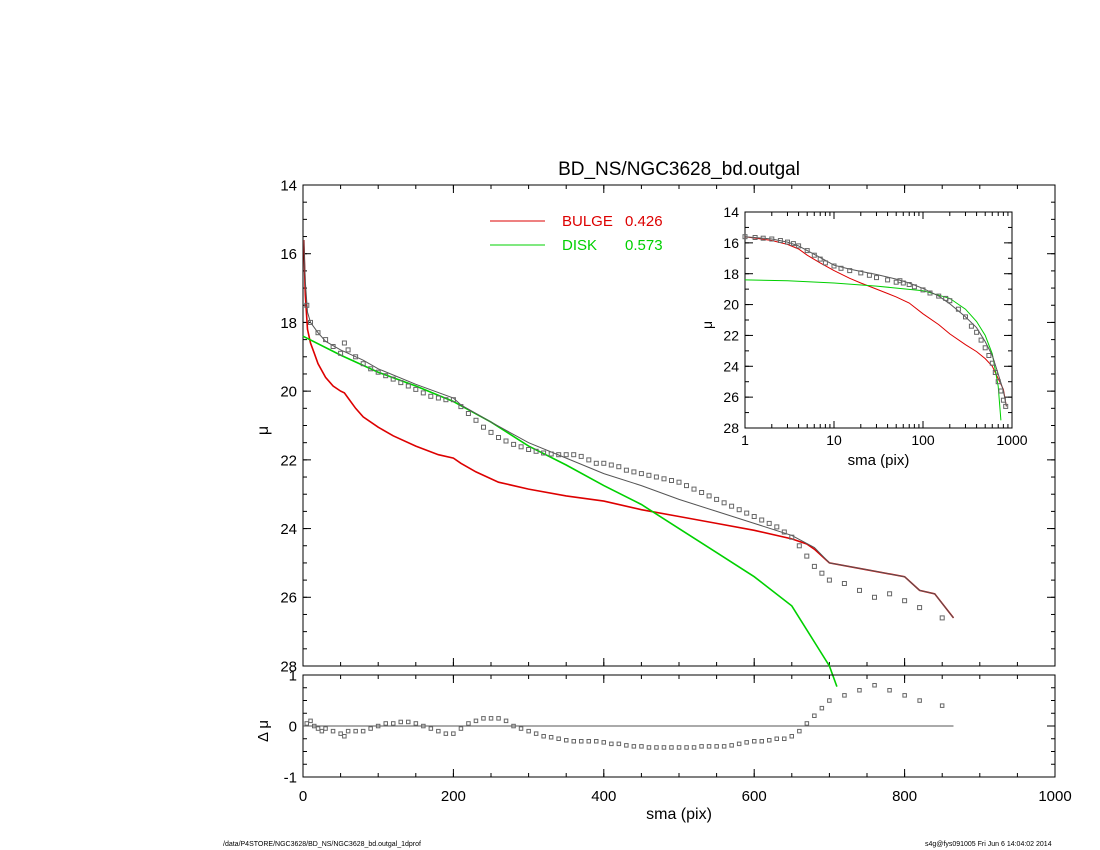 Image resolution: width=1100 pixels, height=850 pixels. I want to click on footer-timestamp: s4g@fys091005 Fri Jun 6 14:04:02 2014, so click(988, 844).